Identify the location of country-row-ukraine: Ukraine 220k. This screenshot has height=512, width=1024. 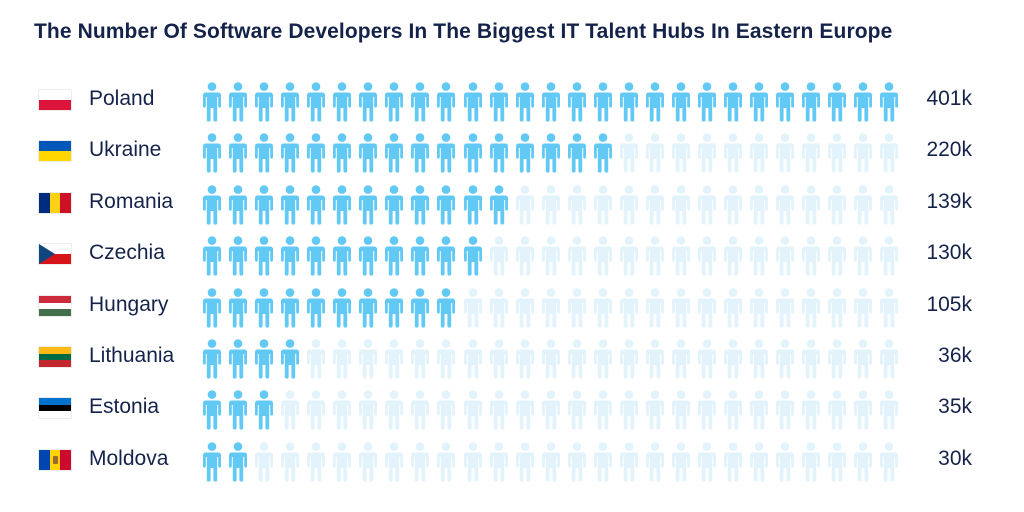
(512, 150).